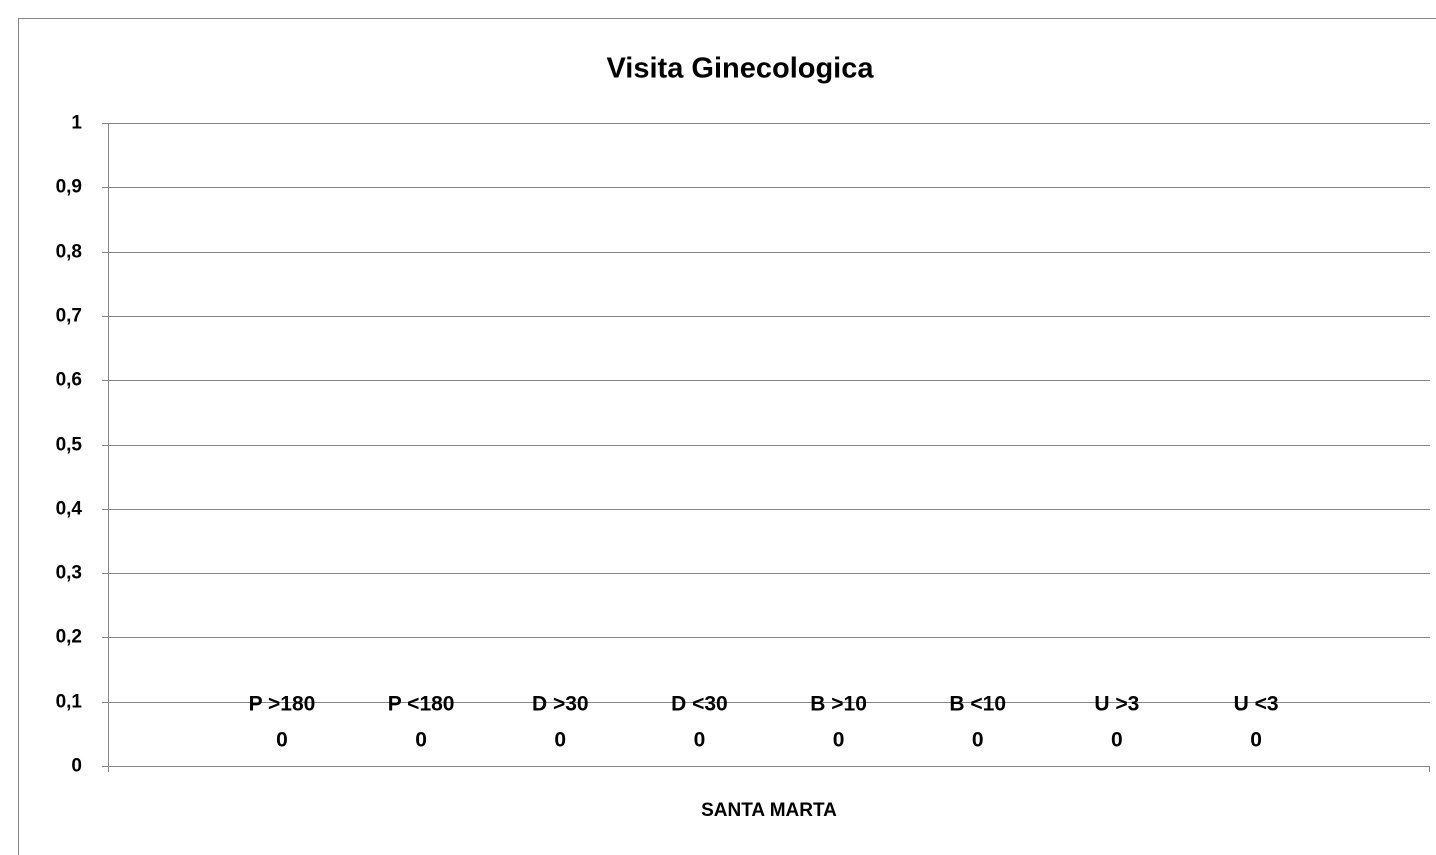  I want to click on x-category-label: SANTA MARTA, so click(769, 810).